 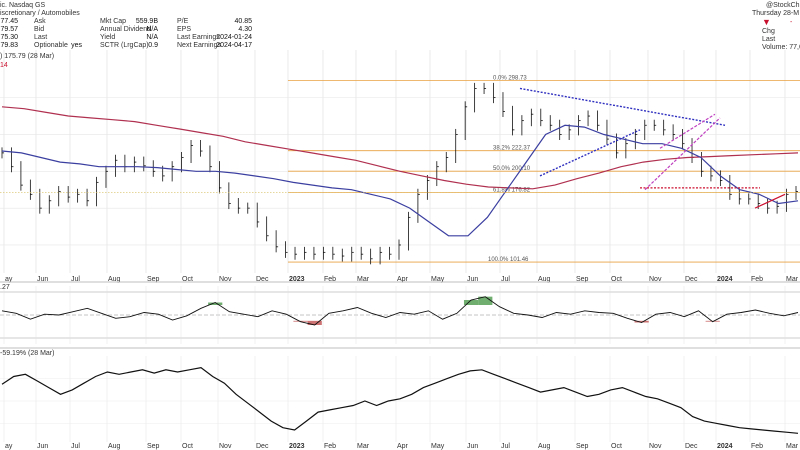 I want to click on optionable-value: yes, so click(x=76, y=45).